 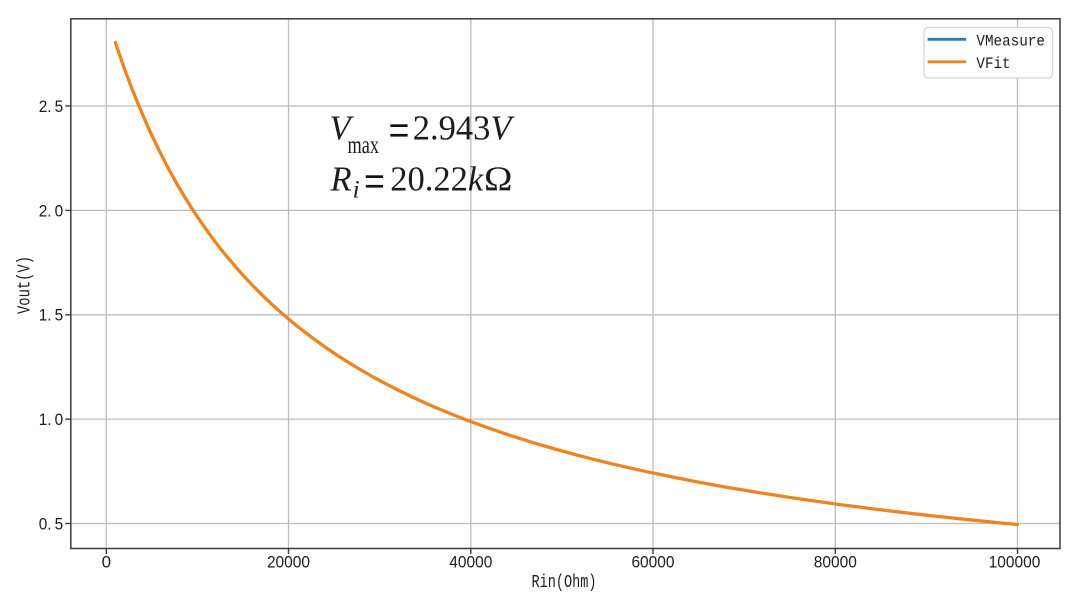 I want to click on svg-text: Rin(Ohm), so click(x=564, y=583).